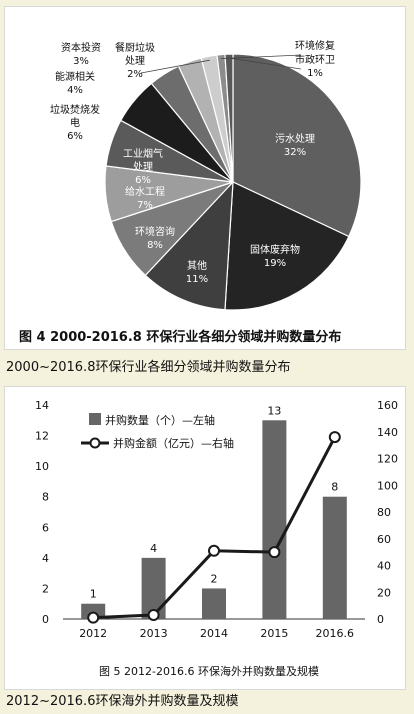  What do you see at coordinates (274, 633) in the screenshot?
I see `x-tick-label: 2015` at bounding box center [274, 633].